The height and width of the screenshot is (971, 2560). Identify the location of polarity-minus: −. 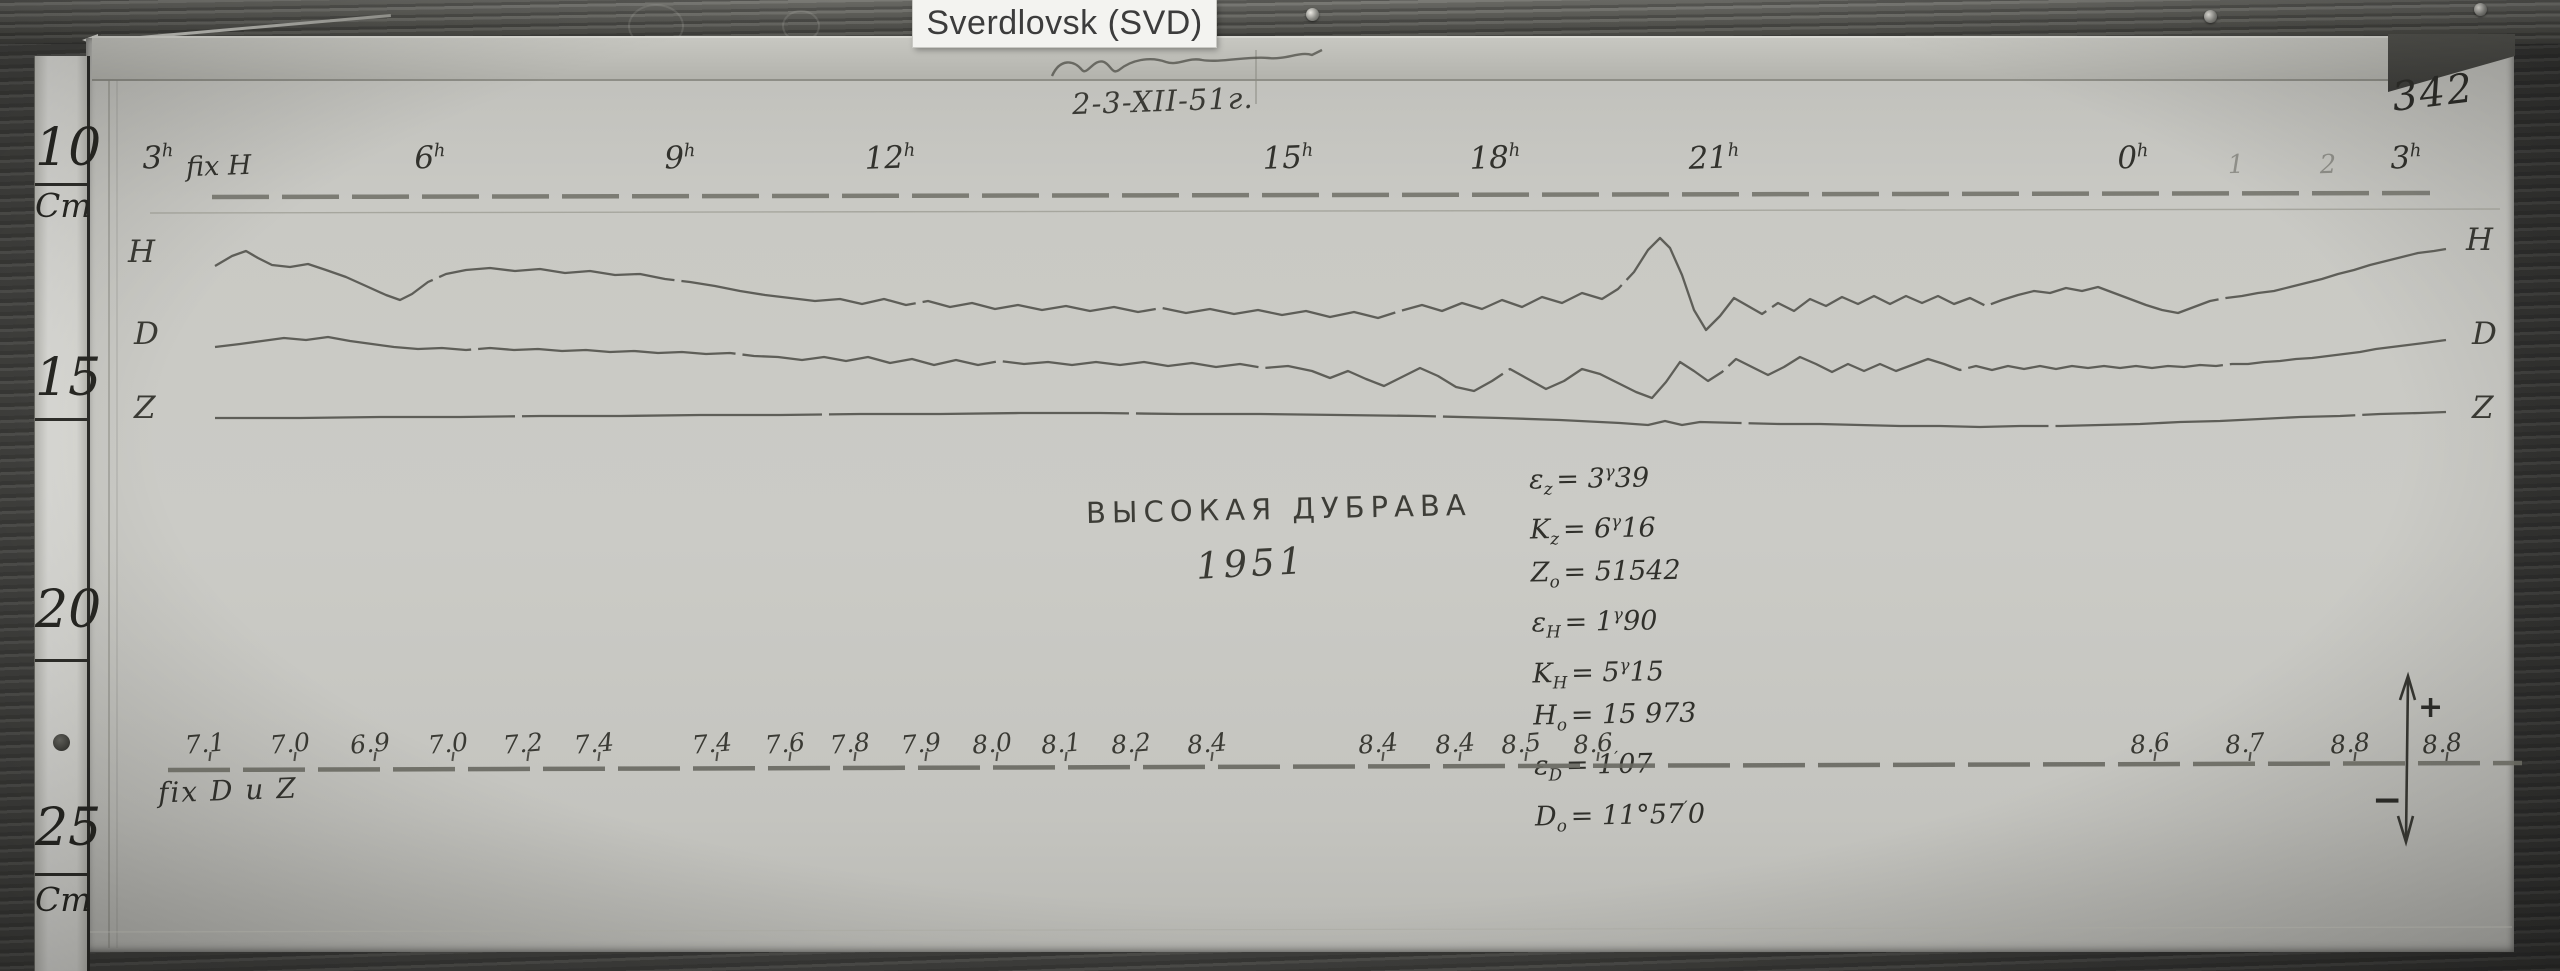
(2387, 800).